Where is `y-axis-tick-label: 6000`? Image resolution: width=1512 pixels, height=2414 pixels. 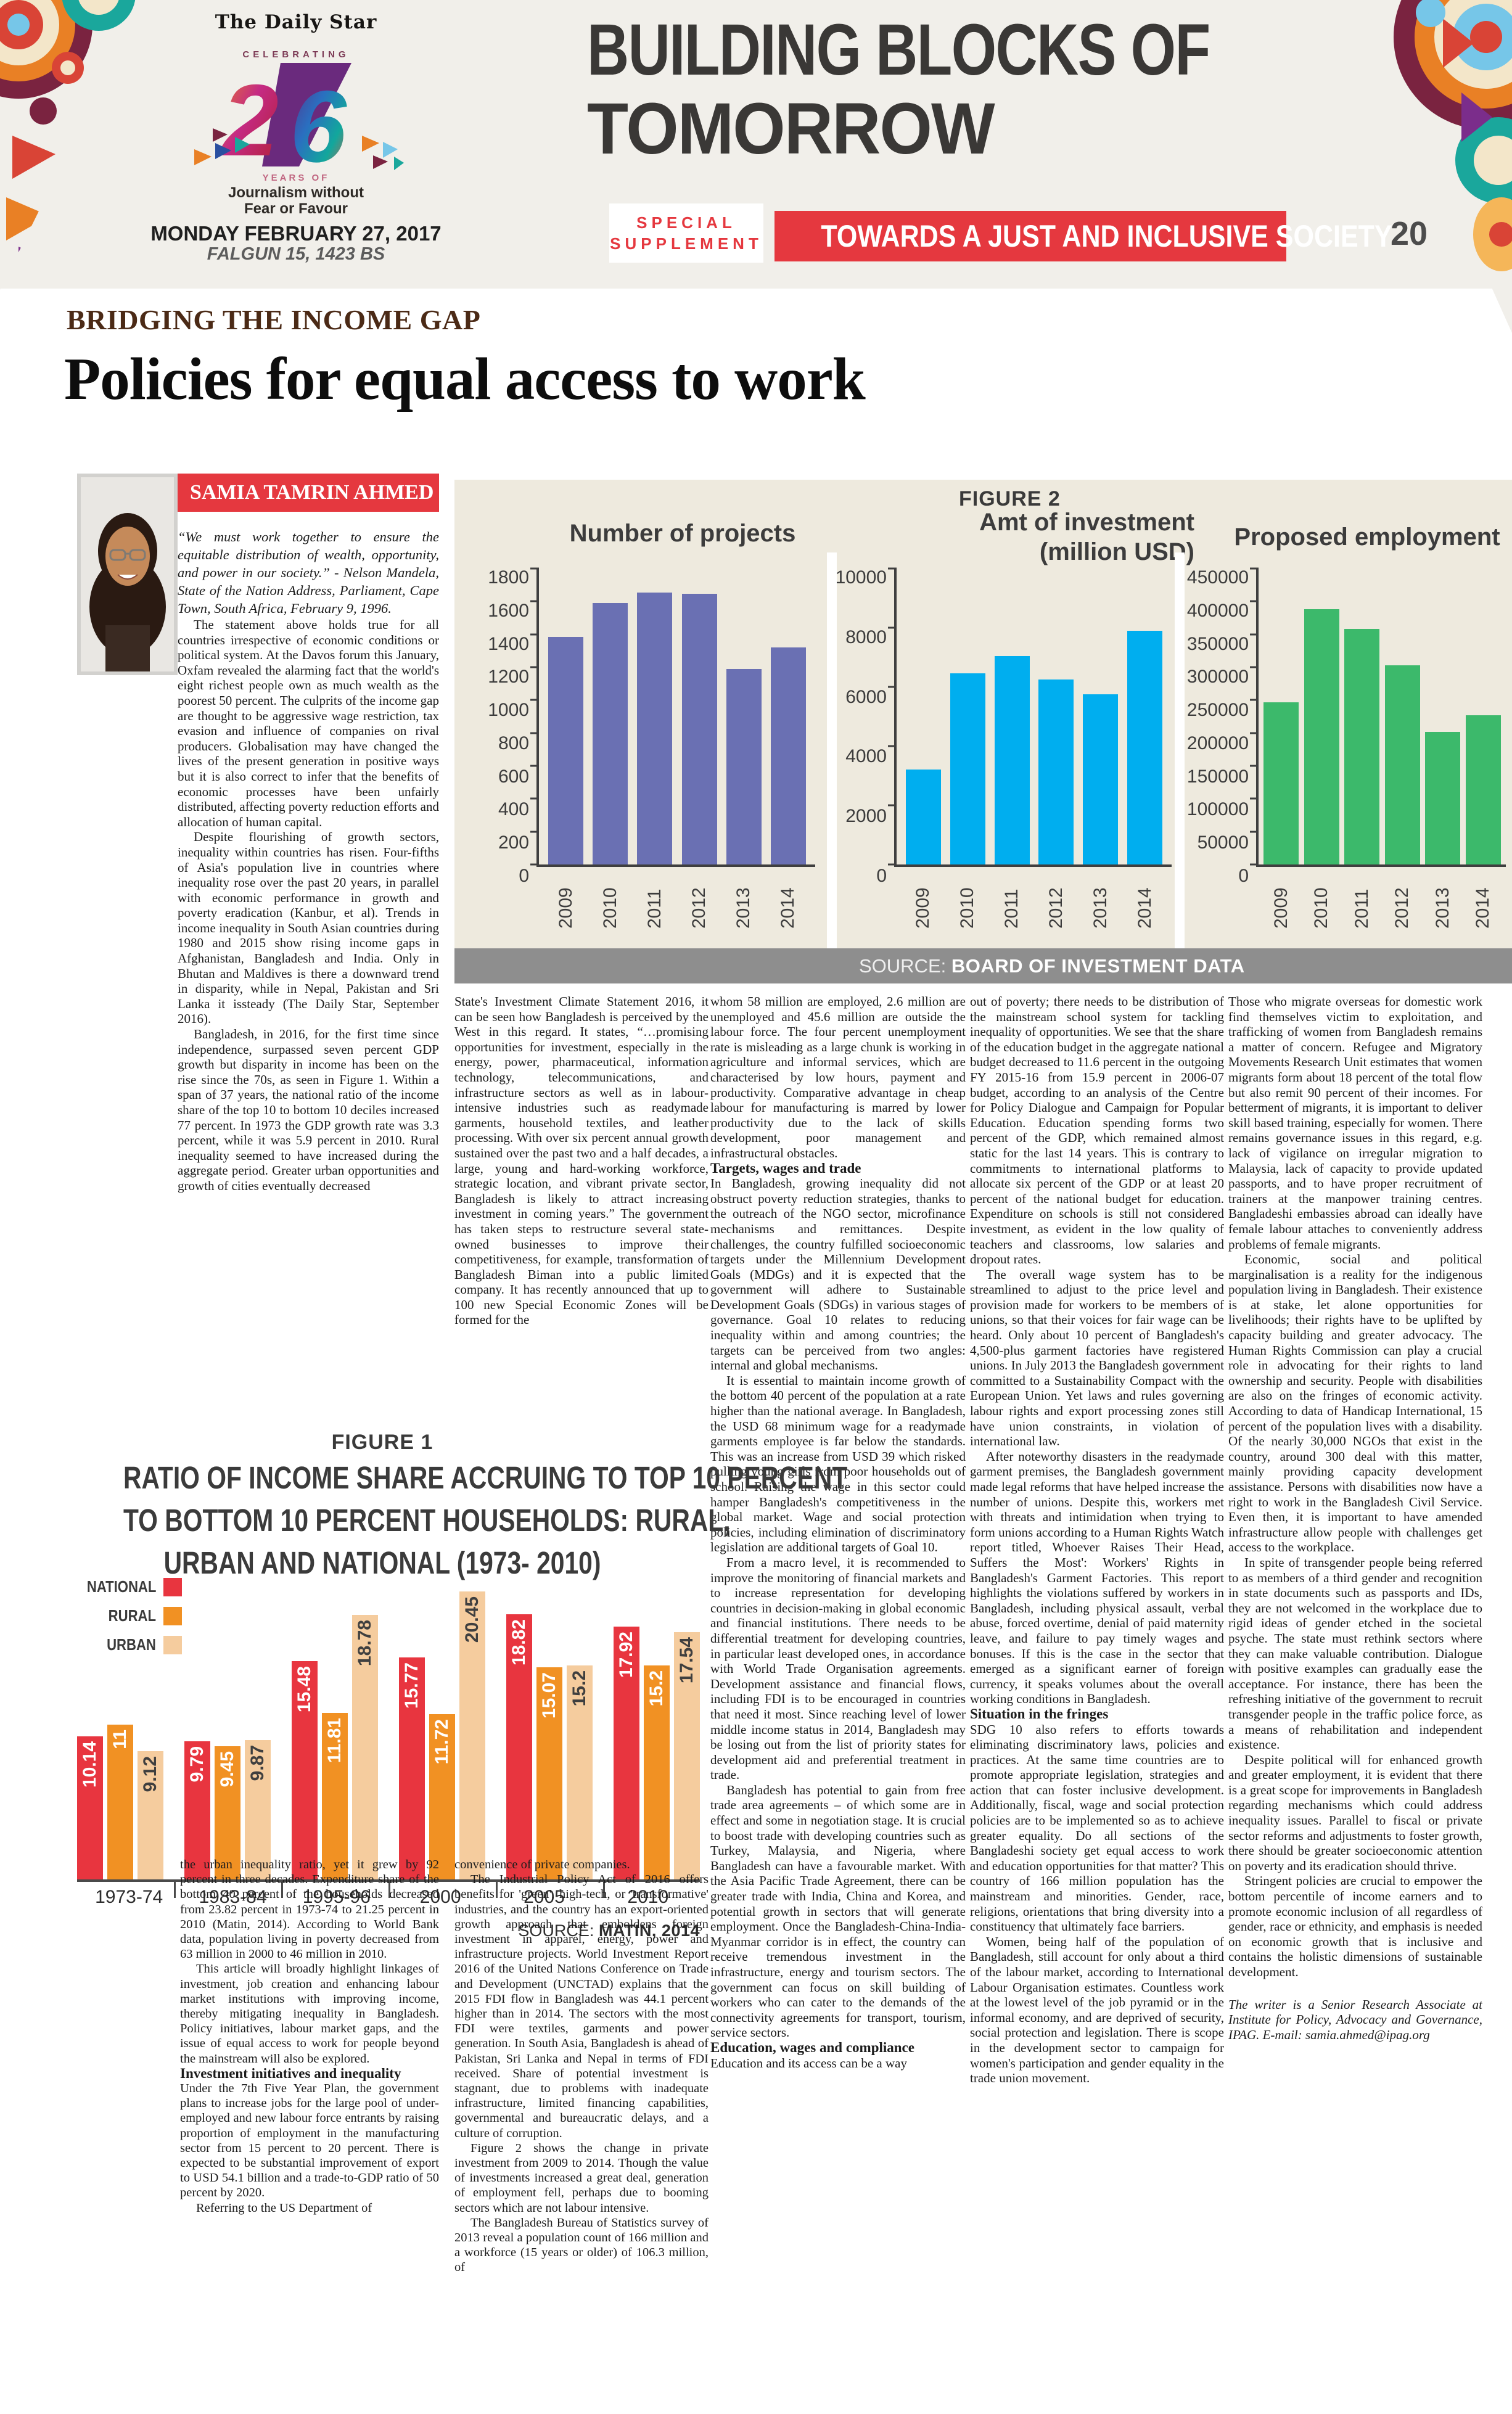 y-axis-tick-label: 6000 is located at coordinates (866, 697).